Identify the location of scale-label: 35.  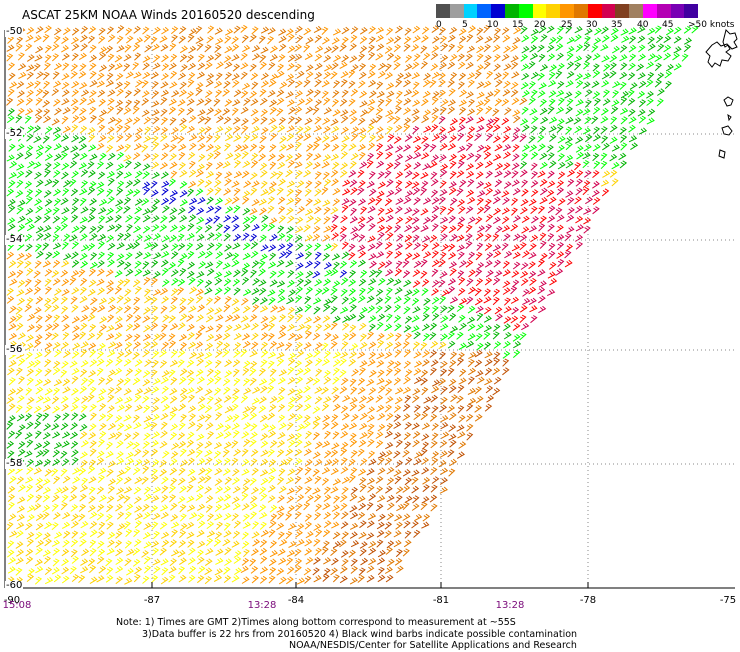
(617, 25).